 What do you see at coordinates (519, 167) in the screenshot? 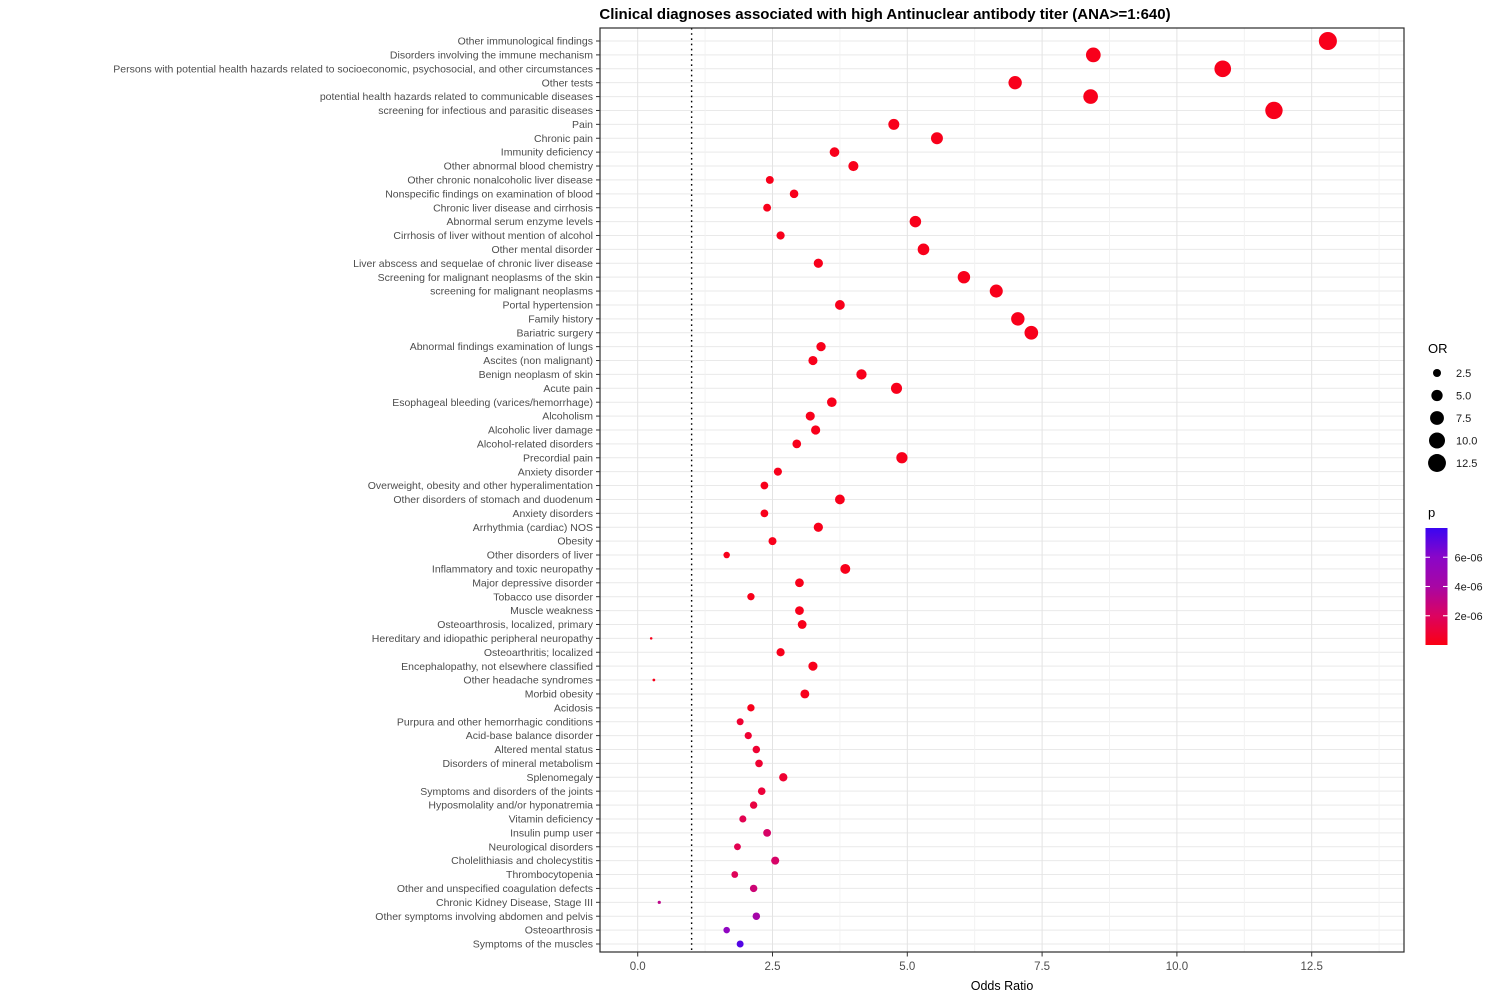
I see `y-axis-label: Other abnormal blood chemistry` at bounding box center [519, 167].